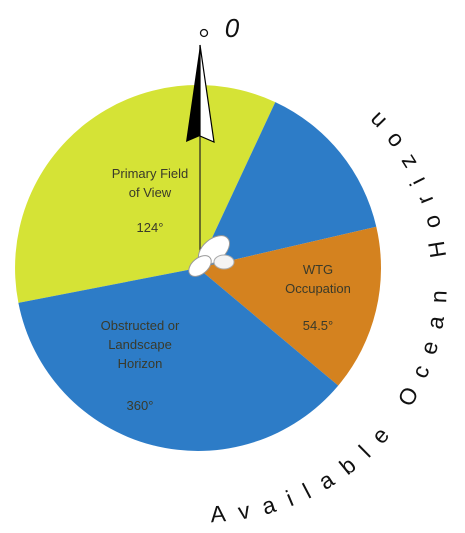  What do you see at coordinates (140, 405) in the screenshot?
I see `segment-angle: 360°` at bounding box center [140, 405].